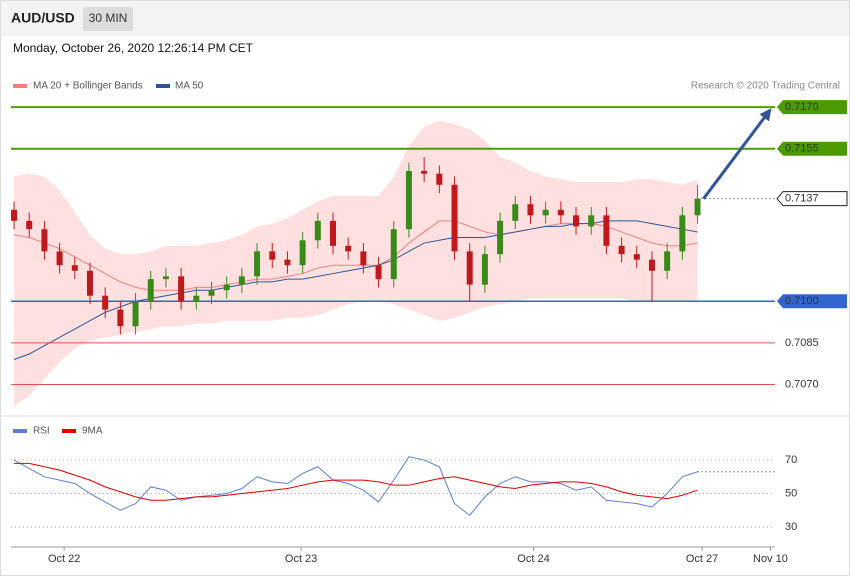  Describe the element at coordinates (301, 559) in the screenshot. I see `x-tick-label: Oct 23` at that location.